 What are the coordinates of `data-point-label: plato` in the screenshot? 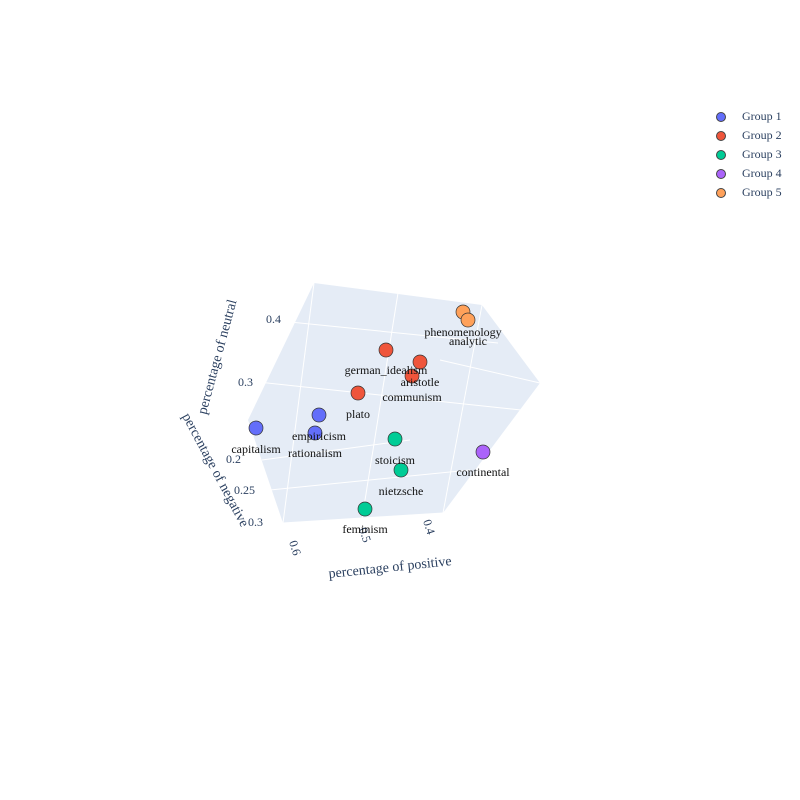 It's located at (358, 414).